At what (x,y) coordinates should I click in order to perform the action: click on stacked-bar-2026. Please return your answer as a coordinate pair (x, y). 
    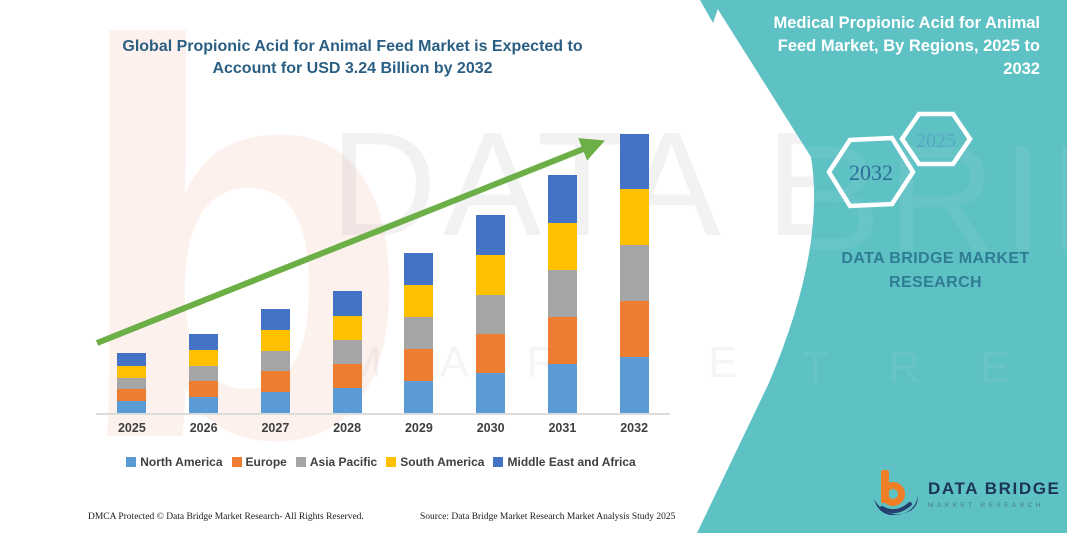
    Looking at the image, I should click on (204, 373).